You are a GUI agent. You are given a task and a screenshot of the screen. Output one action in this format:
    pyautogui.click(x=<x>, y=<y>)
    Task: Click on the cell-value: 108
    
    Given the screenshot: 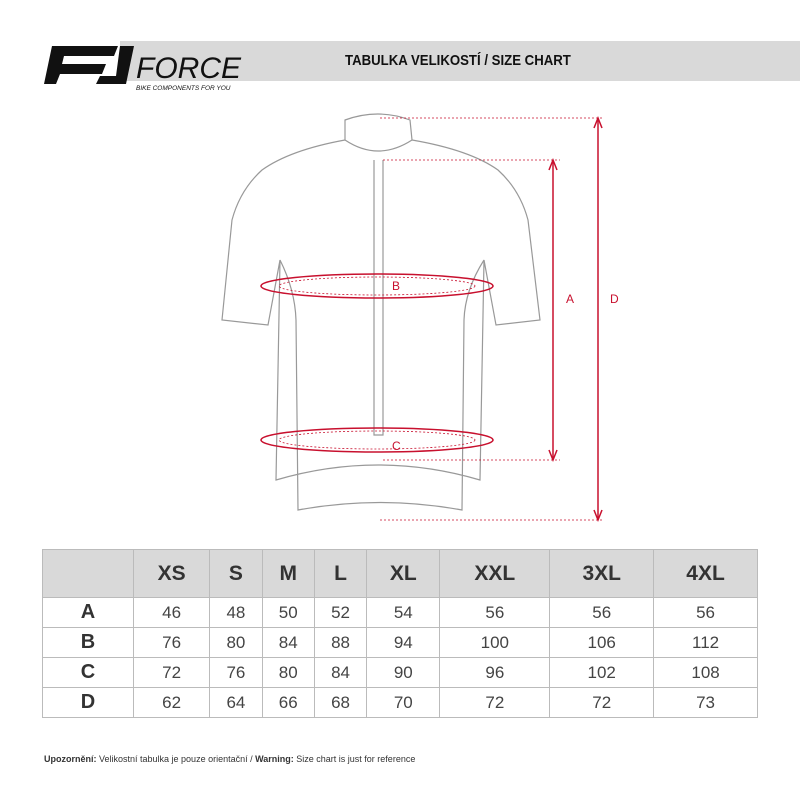 What is the action you would take?
    pyautogui.click(x=705, y=672)
    